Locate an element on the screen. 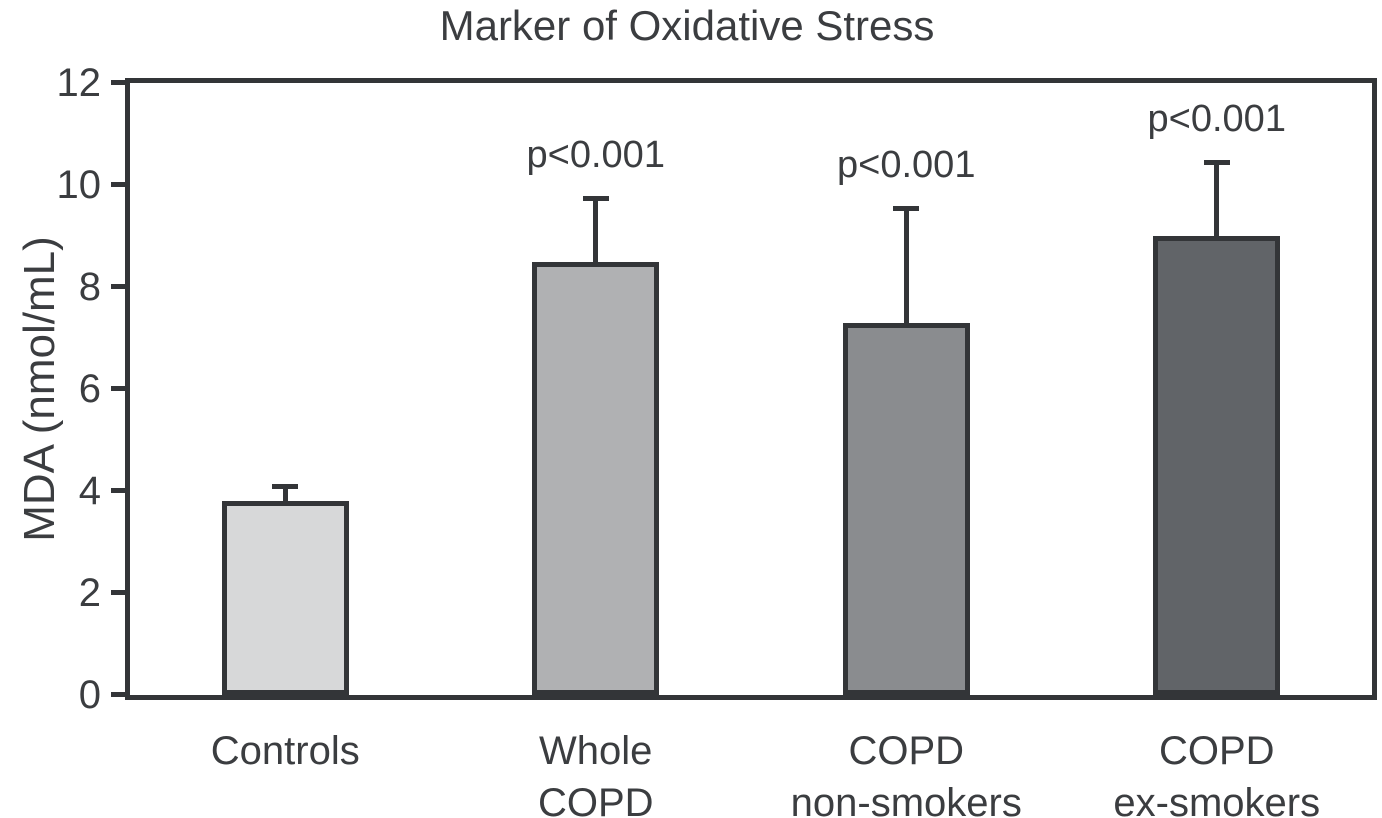  x-category-label-2: Whole COPD is located at coordinates (595, 773).